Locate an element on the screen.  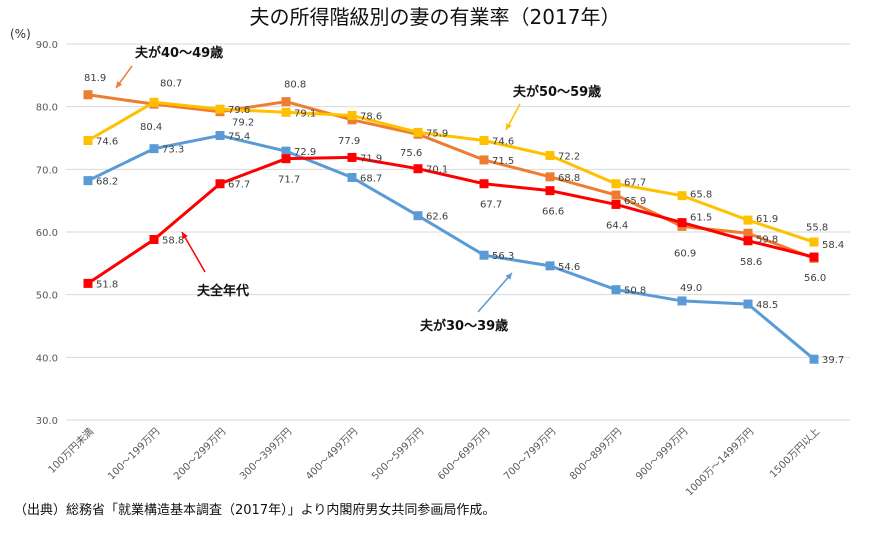
x-tick-label: 600～699万円 is located at coordinates (464, 454).